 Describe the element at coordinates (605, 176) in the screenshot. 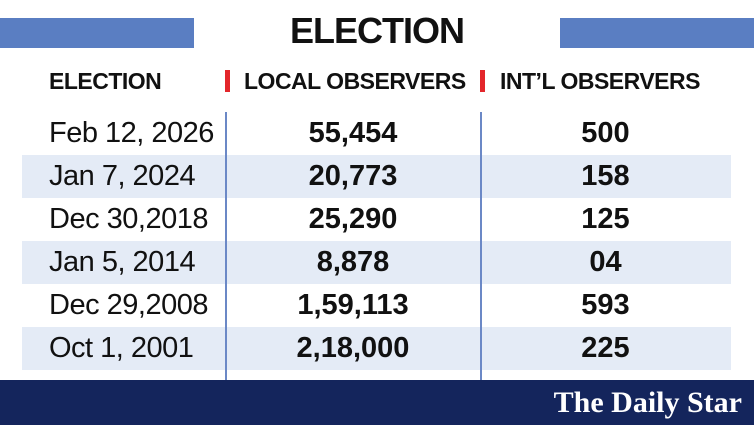

I see `intl-observers-cell: 158` at that location.